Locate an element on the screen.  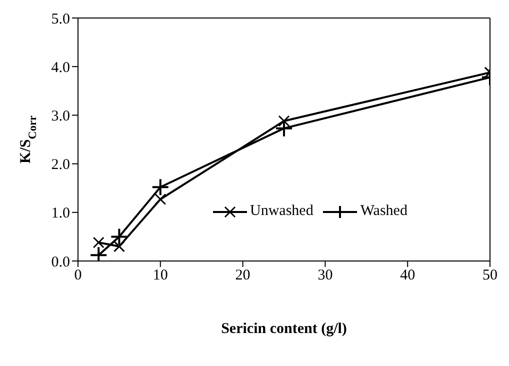
legend-label: Washed is located at coordinates (384, 211).